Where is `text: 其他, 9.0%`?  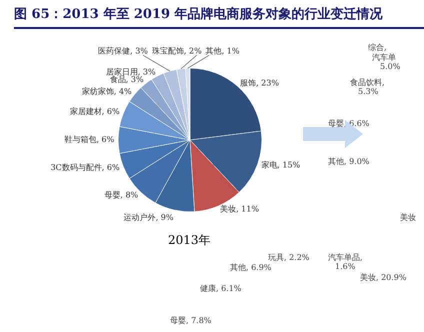 text: 其他, 9.0% is located at coordinates (349, 161).